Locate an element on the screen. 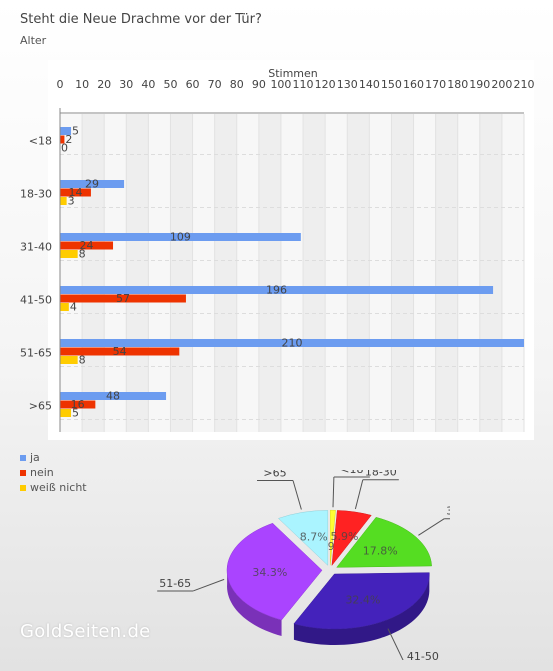 The height and width of the screenshot is (671, 553). y-tick-label: 51-65 is located at coordinates (36, 353).